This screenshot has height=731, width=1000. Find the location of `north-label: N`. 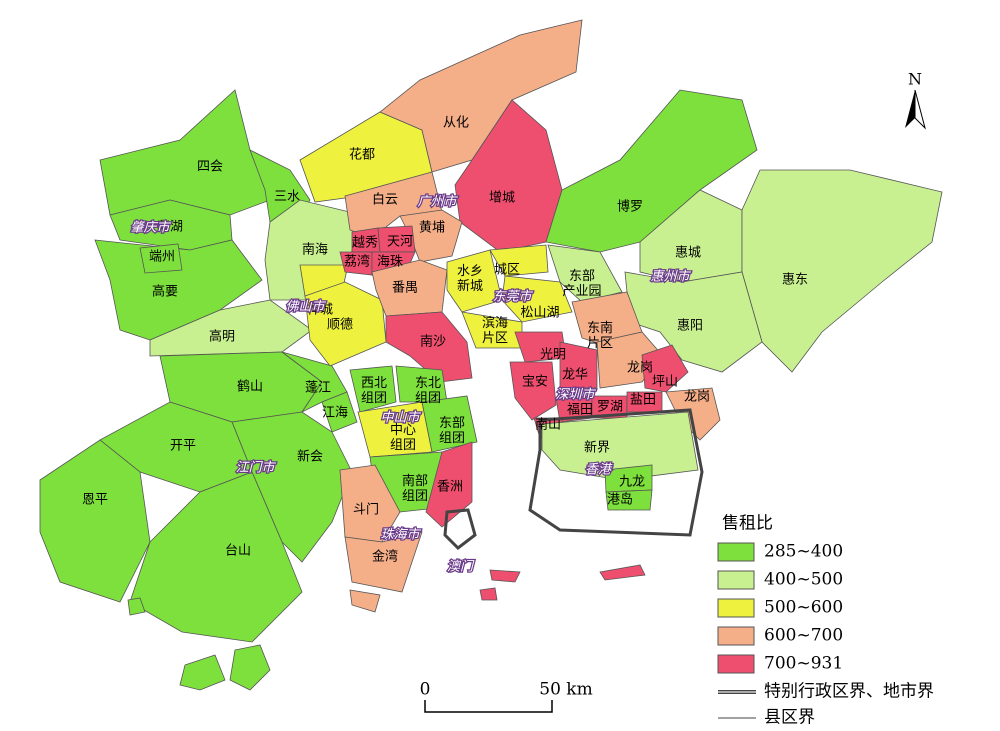

north-label: N is located at coordinates (915, 79).